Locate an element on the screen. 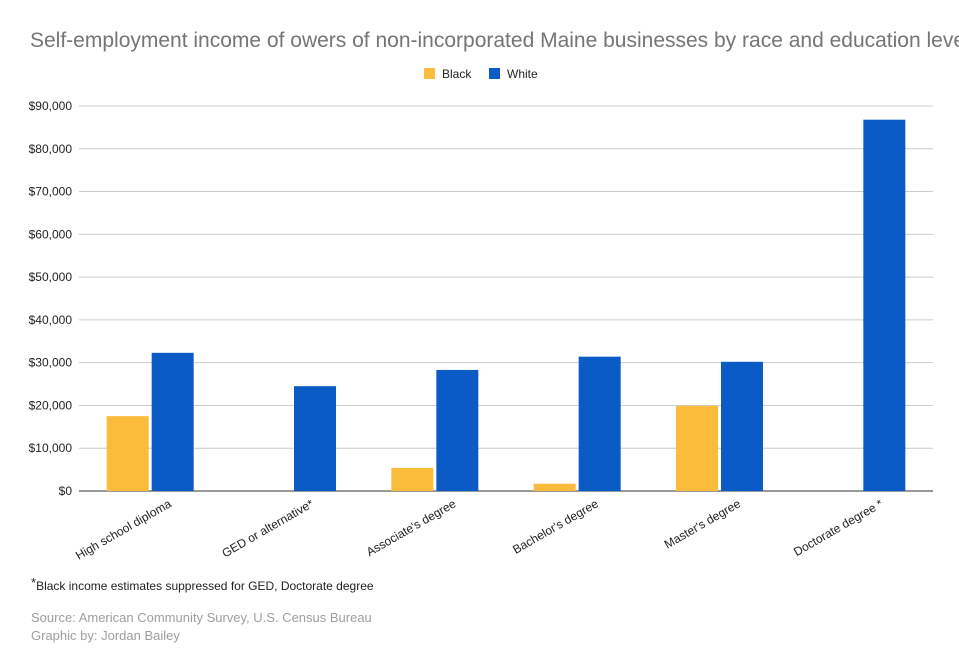 The width and height of the screenshot is (959, 653). x-tick-label: Doctorate degree * is located at coordinates (838, 527).